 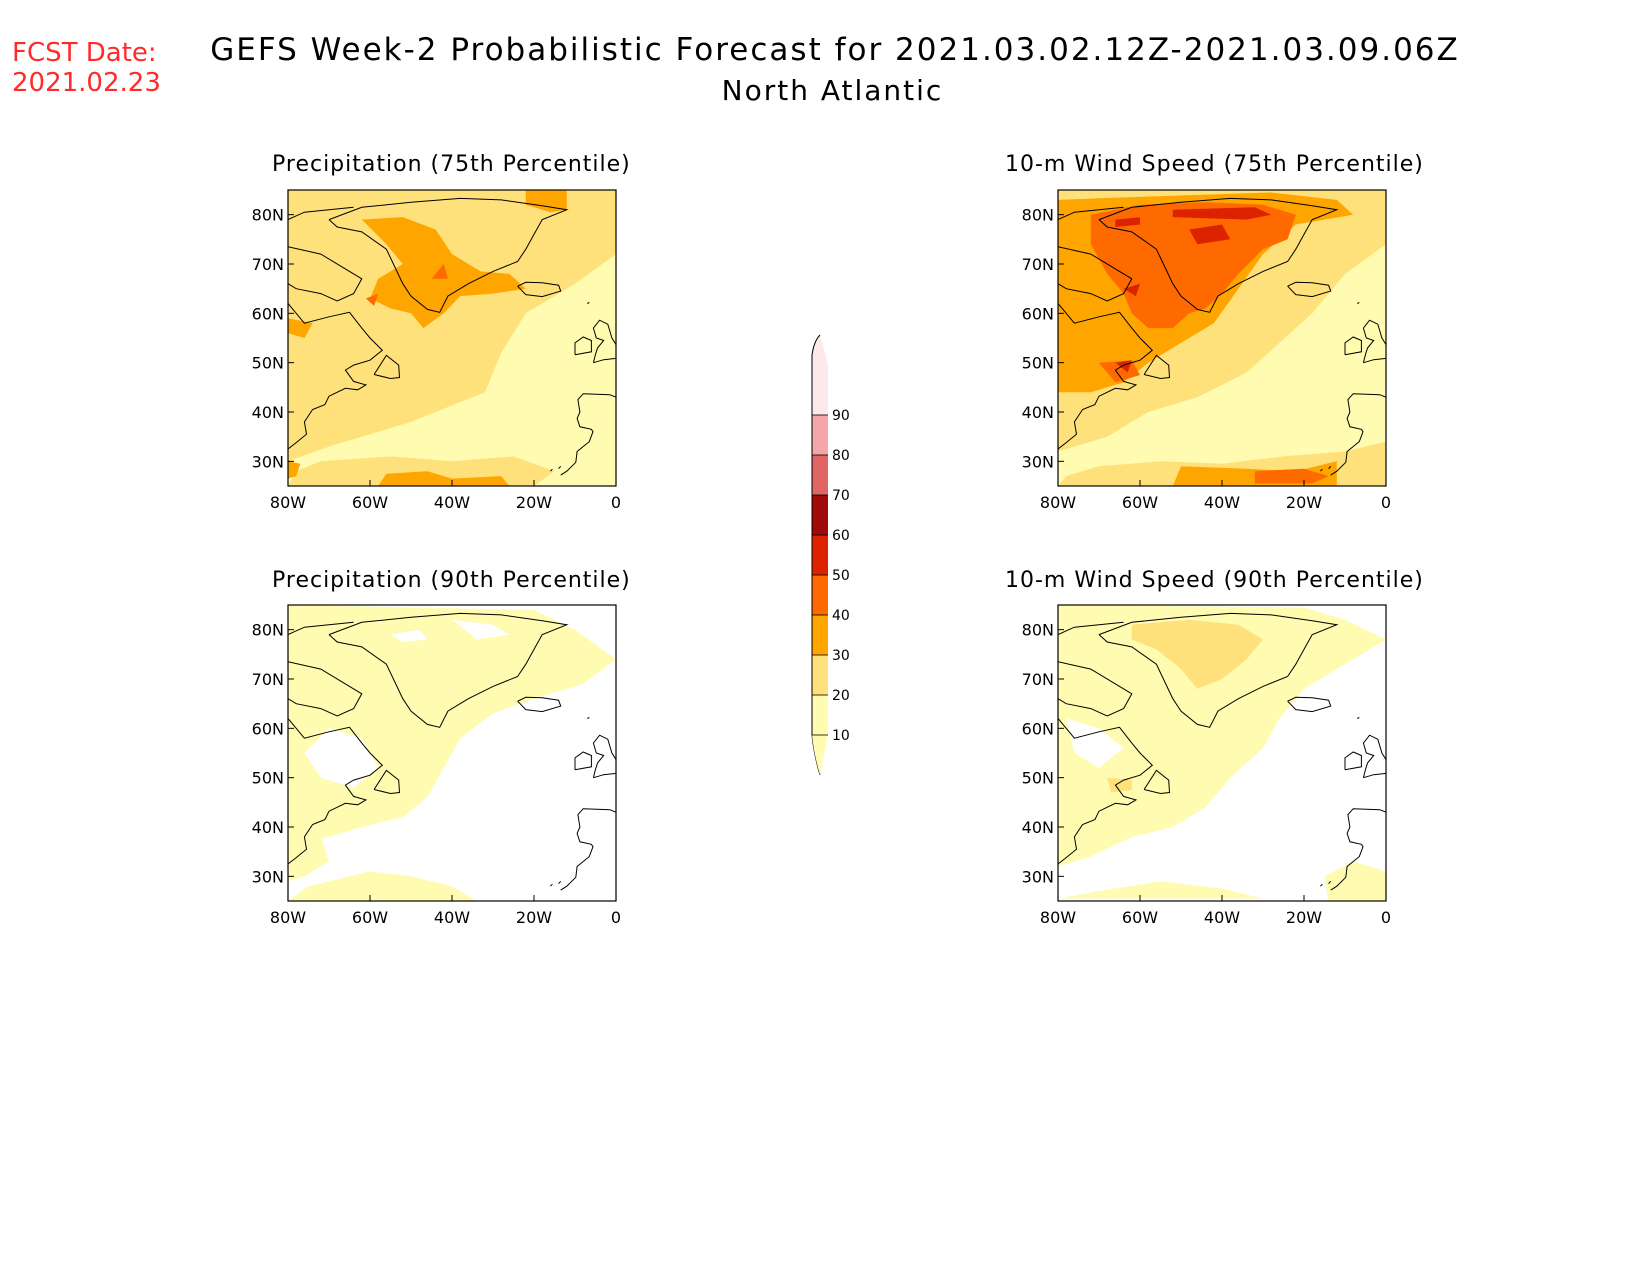 I want to click on map-wind-90: 80N 70N 60N 50N 40N 30N 80W 60W 40W 20W 0, so click(x=1206, y=765).